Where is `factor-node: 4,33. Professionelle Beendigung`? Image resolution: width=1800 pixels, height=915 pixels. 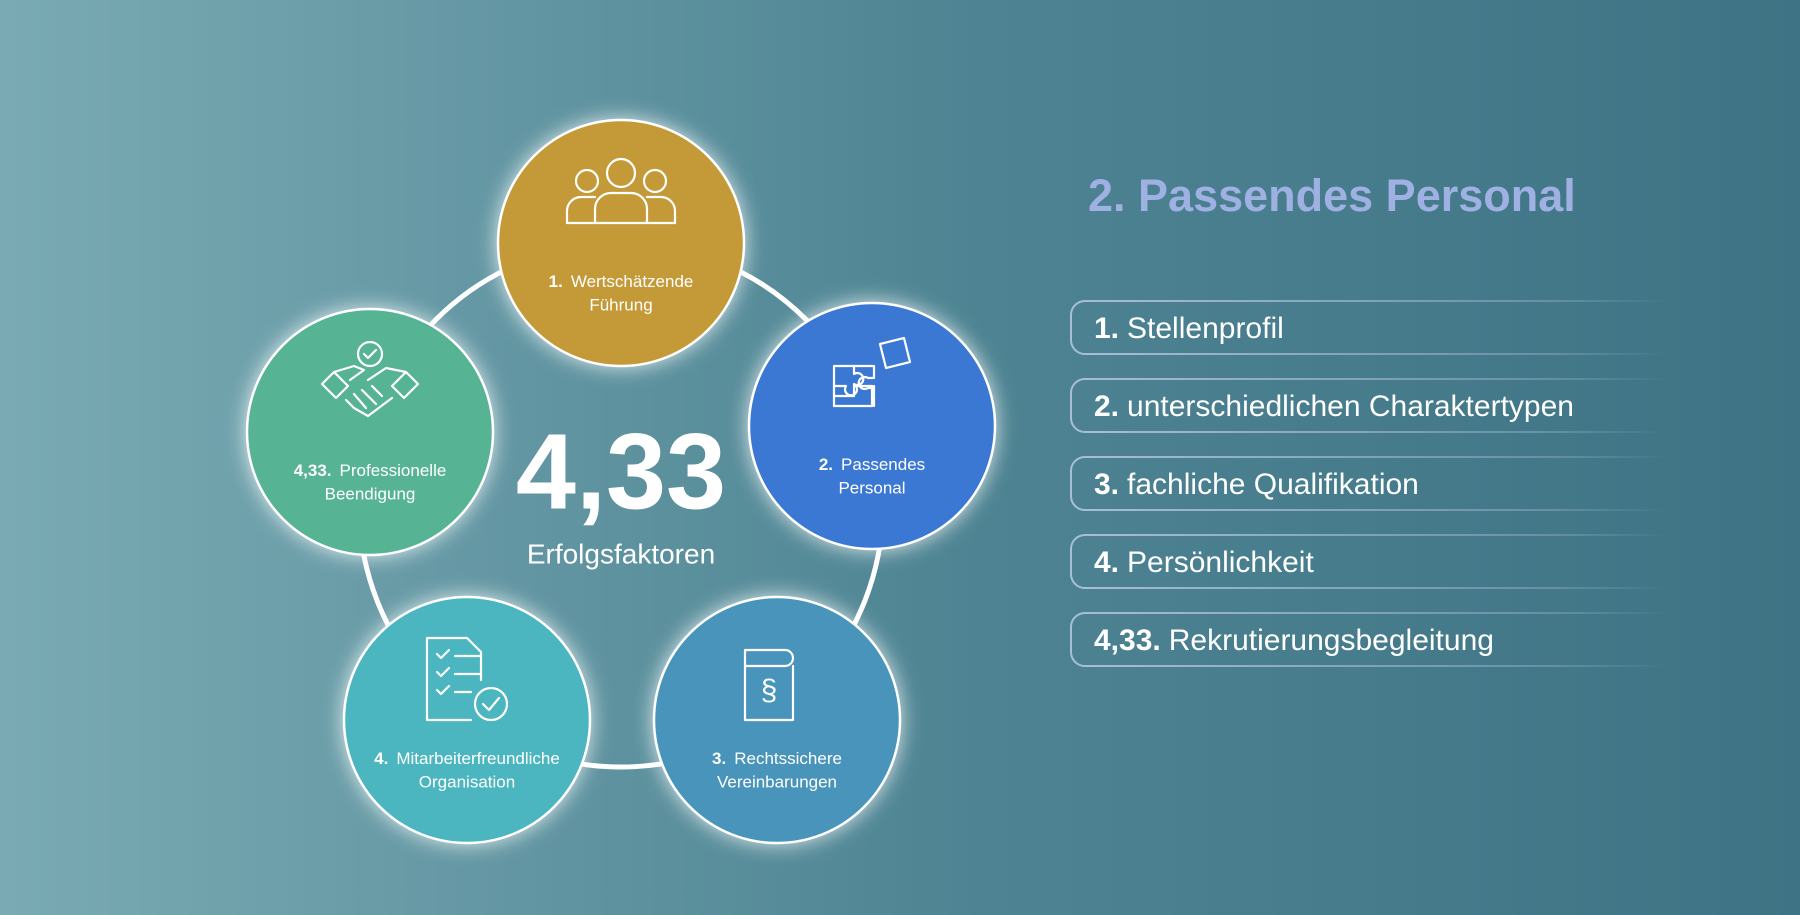 factor-node: 4,33. Professionelle Beendigung is located at coordinates (370, 432).